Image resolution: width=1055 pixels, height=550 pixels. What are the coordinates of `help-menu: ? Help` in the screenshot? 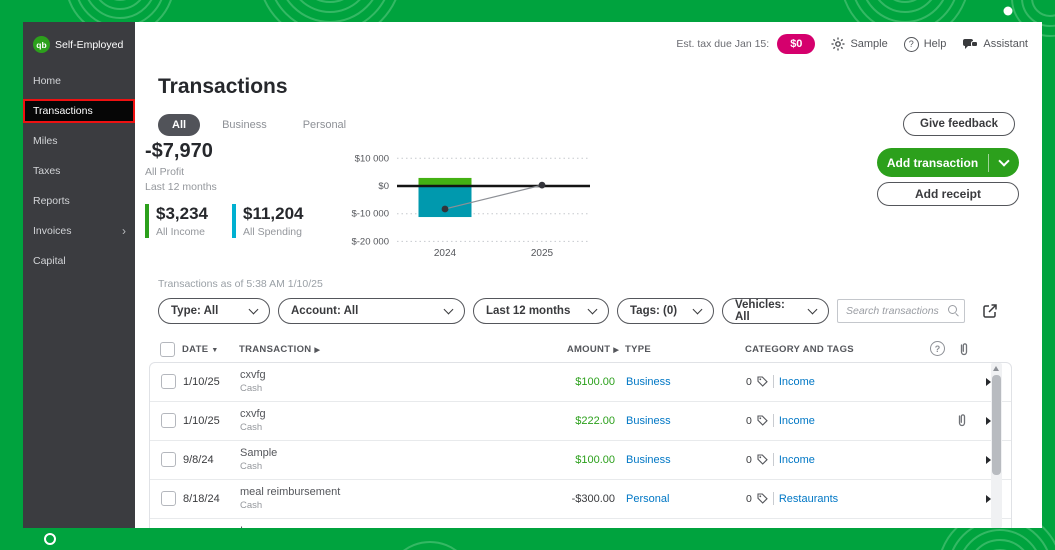 It's located at (924, 44).